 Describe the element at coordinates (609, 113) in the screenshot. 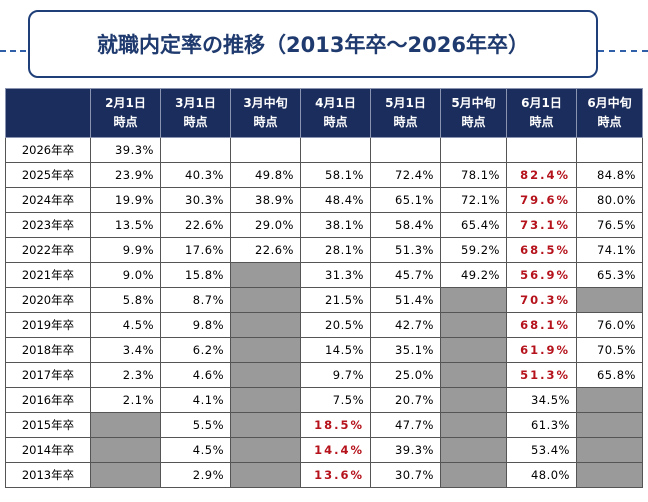

I see `column-header: 6月中旬 時点` at that location.